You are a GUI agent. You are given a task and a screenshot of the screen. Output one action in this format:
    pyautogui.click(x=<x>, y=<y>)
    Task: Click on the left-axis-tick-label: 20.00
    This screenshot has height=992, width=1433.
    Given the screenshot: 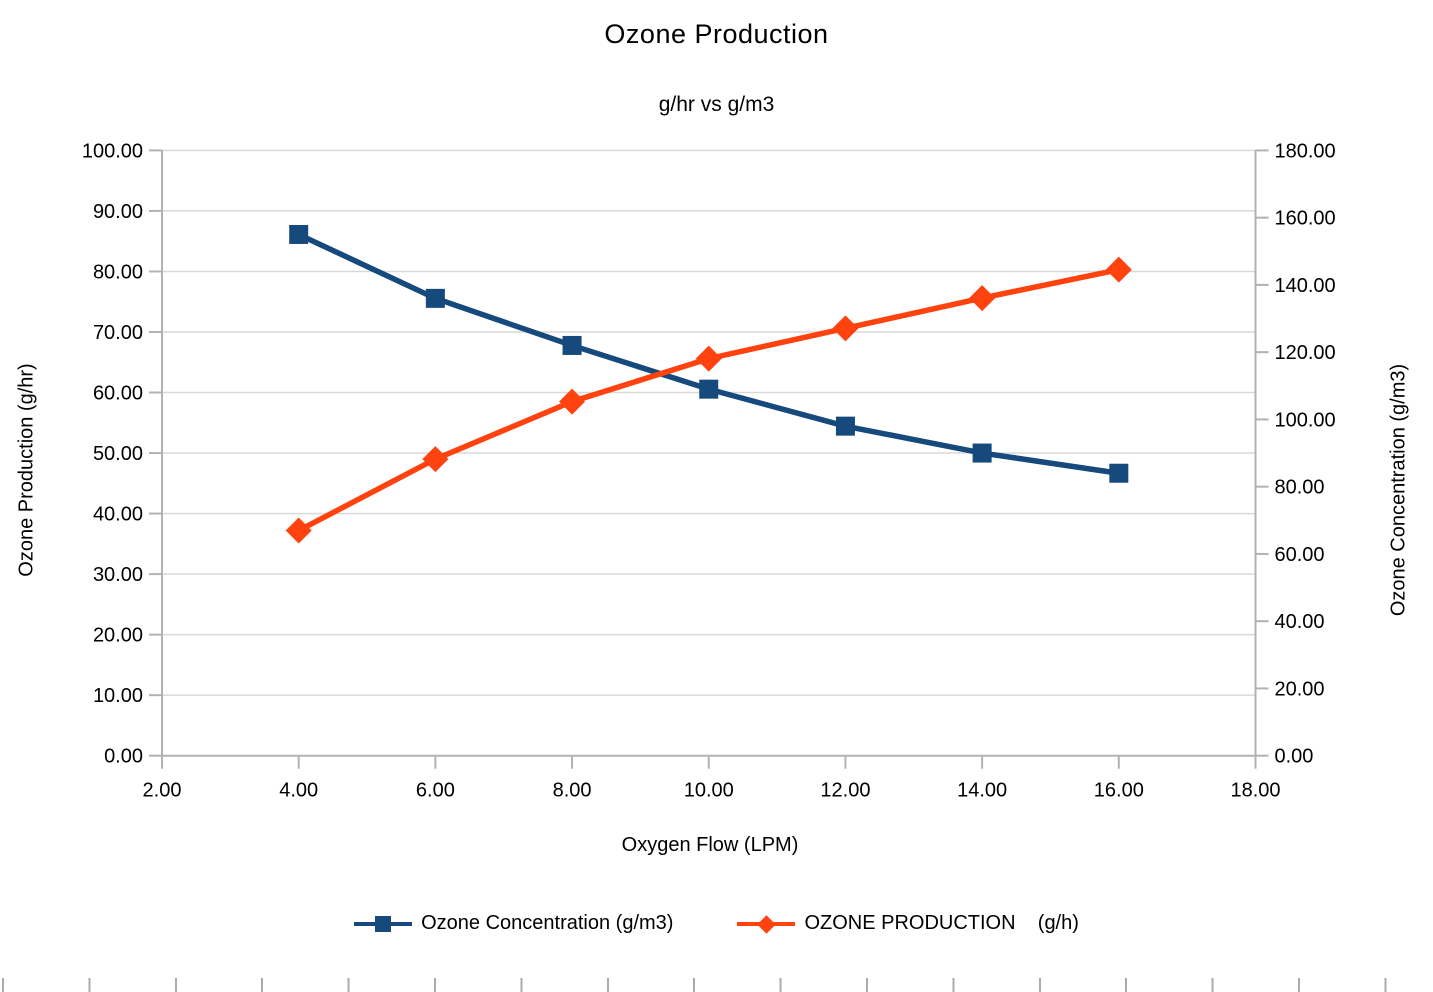 What is the action you would take?
    pyautogui.click(x=118, y=636)
    